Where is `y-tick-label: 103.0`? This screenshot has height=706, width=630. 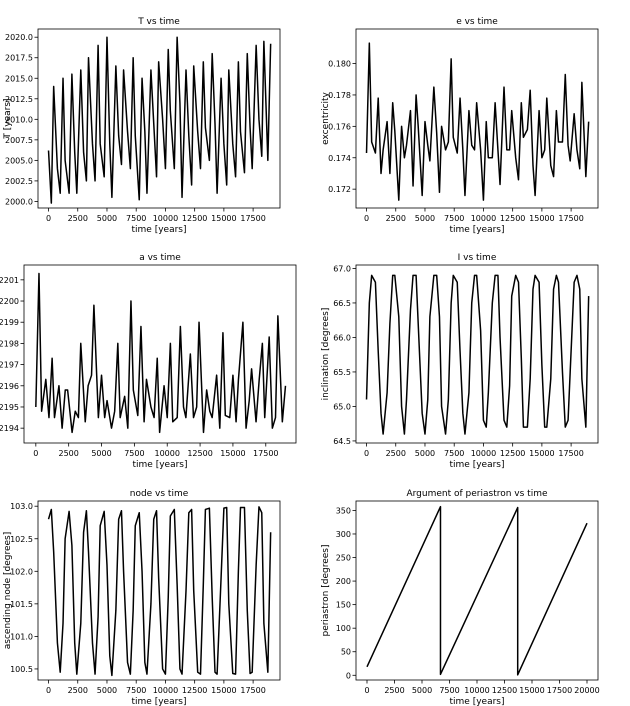
y-tick-label: 103.0 is located at coordinates (21, 506).